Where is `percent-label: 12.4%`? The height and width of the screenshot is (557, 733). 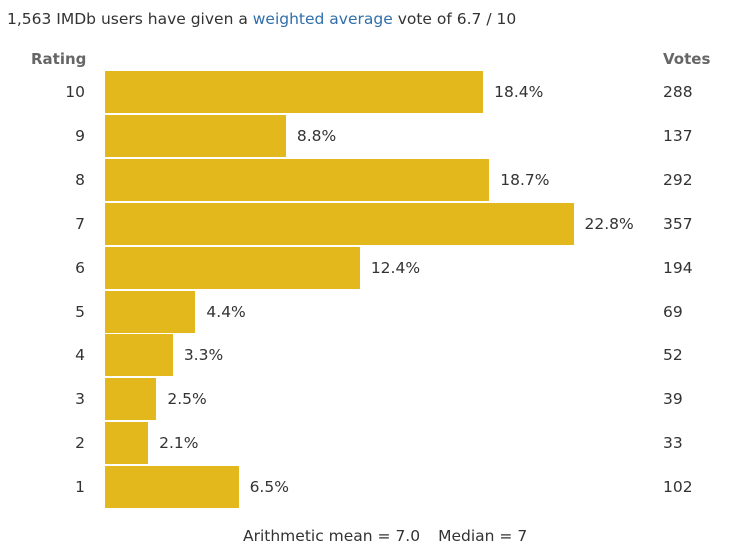
percent-label: 12.4% is located at coordinates (395, 267).